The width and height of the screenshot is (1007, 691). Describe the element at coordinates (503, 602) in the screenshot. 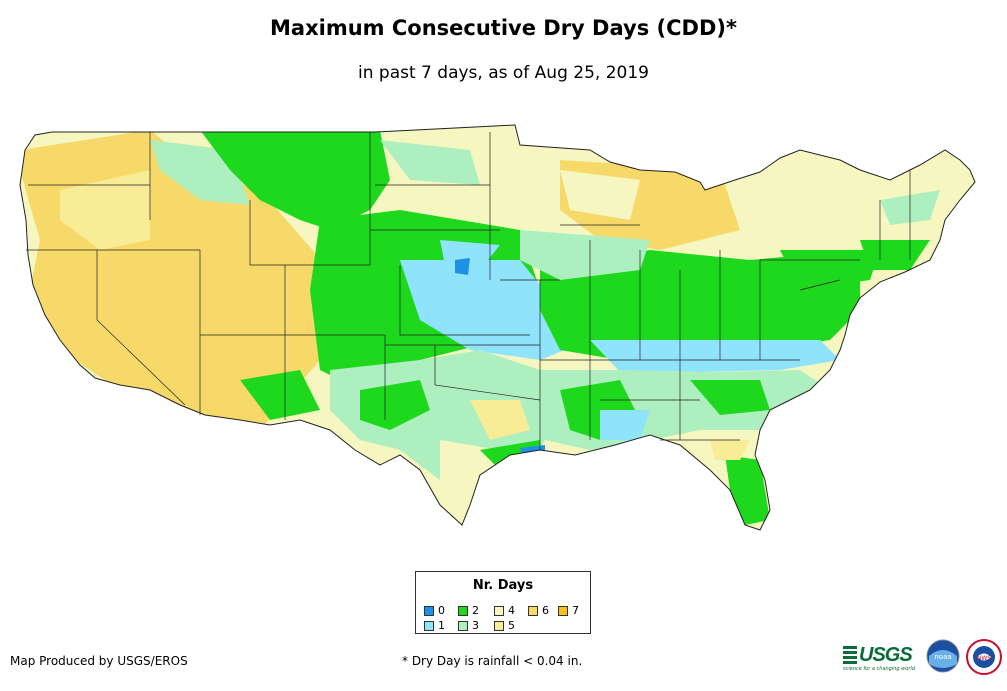

I see `legend: Nr. Days 0 1 2 3 4 5 6 7` at that location.